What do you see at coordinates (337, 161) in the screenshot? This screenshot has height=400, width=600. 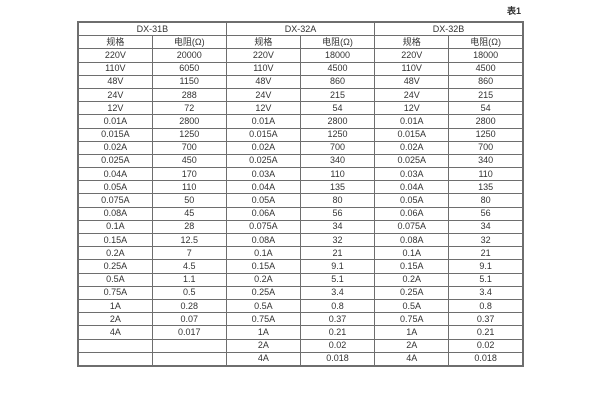 I see `cell-resistance: 340` at bounding box center [337, 161].